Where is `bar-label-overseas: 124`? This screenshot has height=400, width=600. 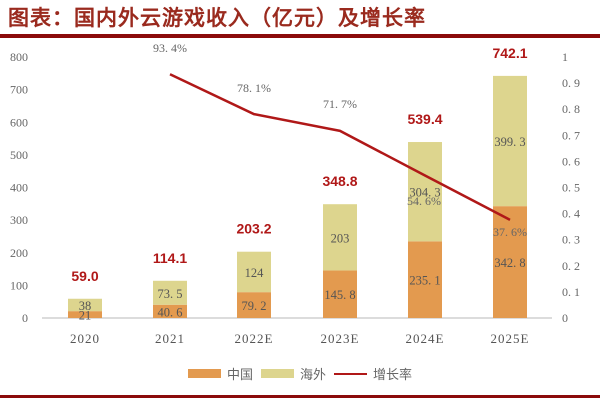
bar-label-overseas: 124 is located at coordinates (255, 273).